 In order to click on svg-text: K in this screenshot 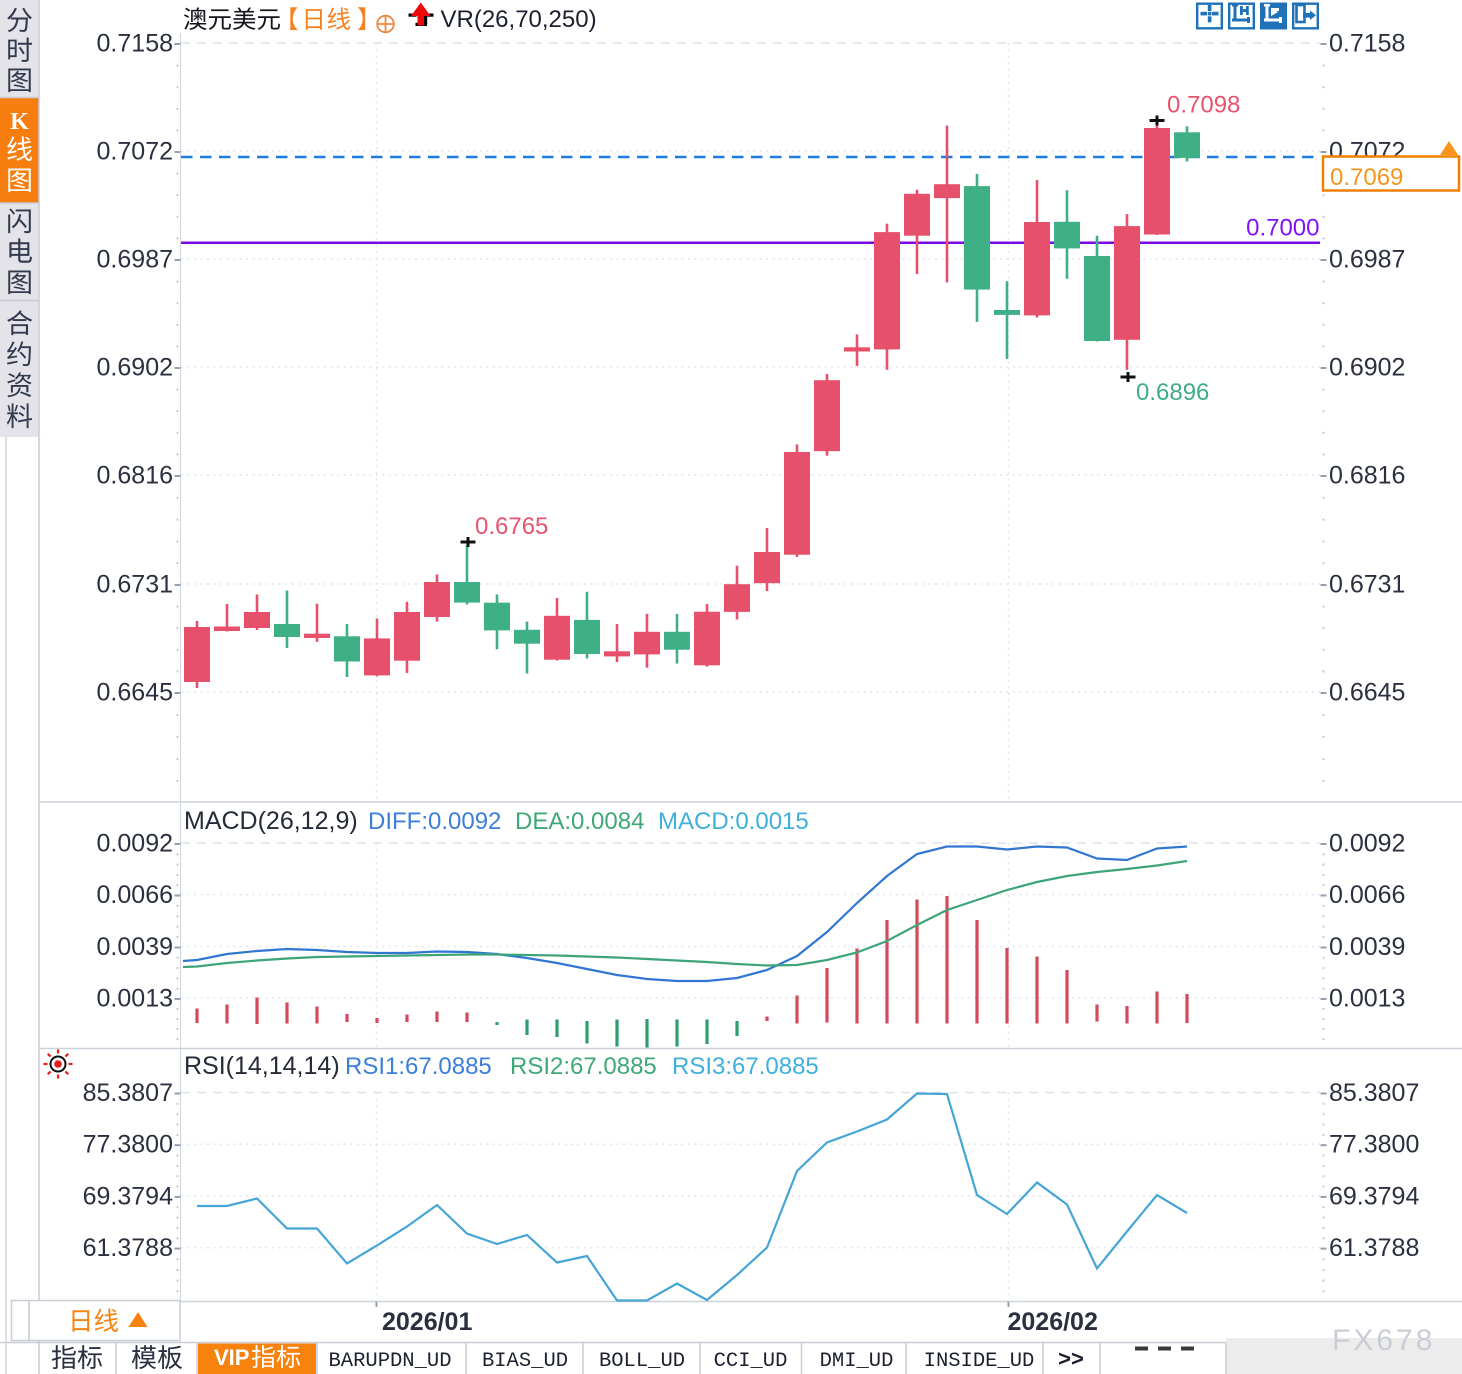, I will do `click(19, 122)`.